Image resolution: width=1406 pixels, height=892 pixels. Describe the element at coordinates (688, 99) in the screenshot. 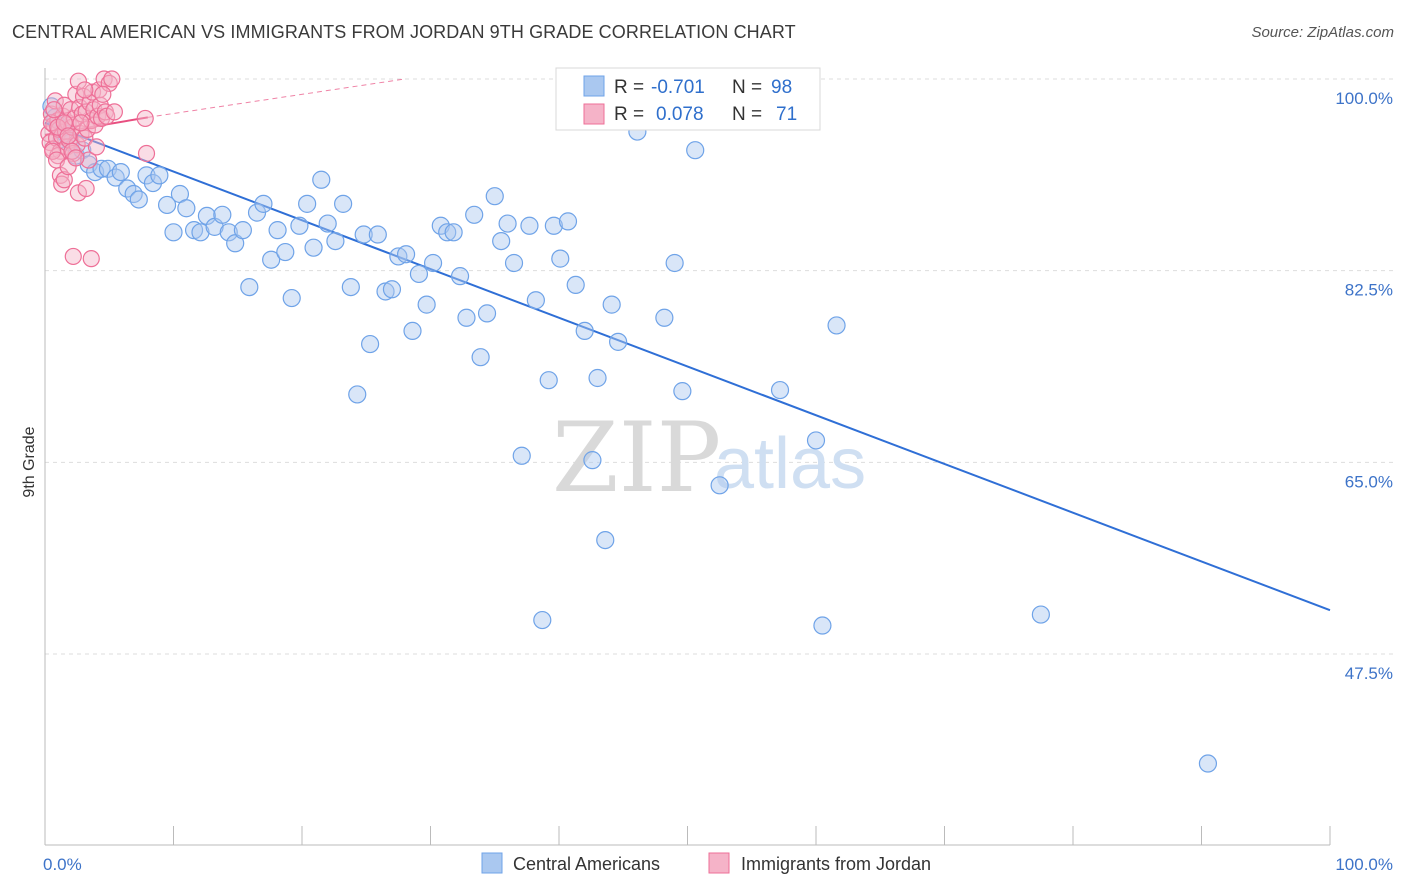

I see `stats-box: R = -0.701 N = 98 R = 0.078 N = 71` at that location.